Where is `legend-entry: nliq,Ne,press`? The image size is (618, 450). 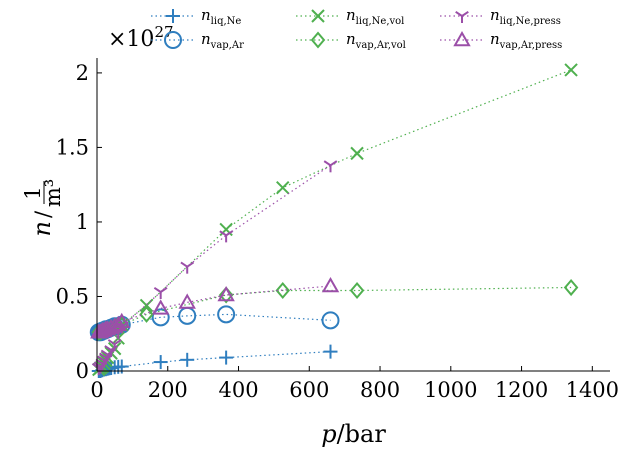 legend-entry: nliq,Ne,press is located at coordinates (500, 16).